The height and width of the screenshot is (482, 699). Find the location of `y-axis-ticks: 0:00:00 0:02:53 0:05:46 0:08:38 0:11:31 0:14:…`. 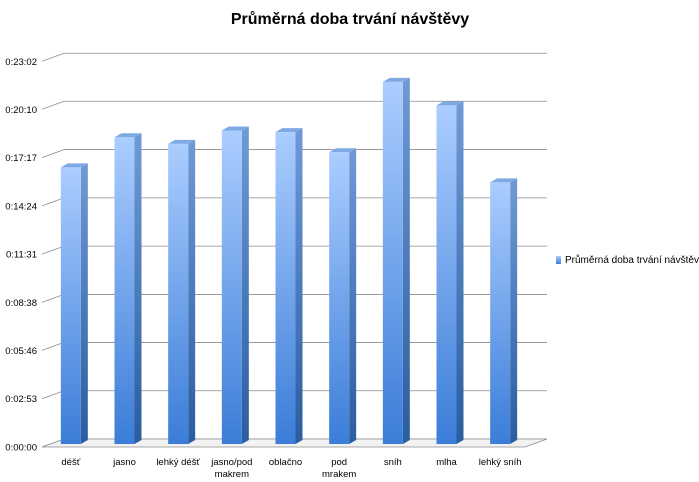

y-axis-ticks: 0:00:00 0:02:53 0:05:46 0:08:38 0:11:31 0:14:… is located at coordinates (21, 255).